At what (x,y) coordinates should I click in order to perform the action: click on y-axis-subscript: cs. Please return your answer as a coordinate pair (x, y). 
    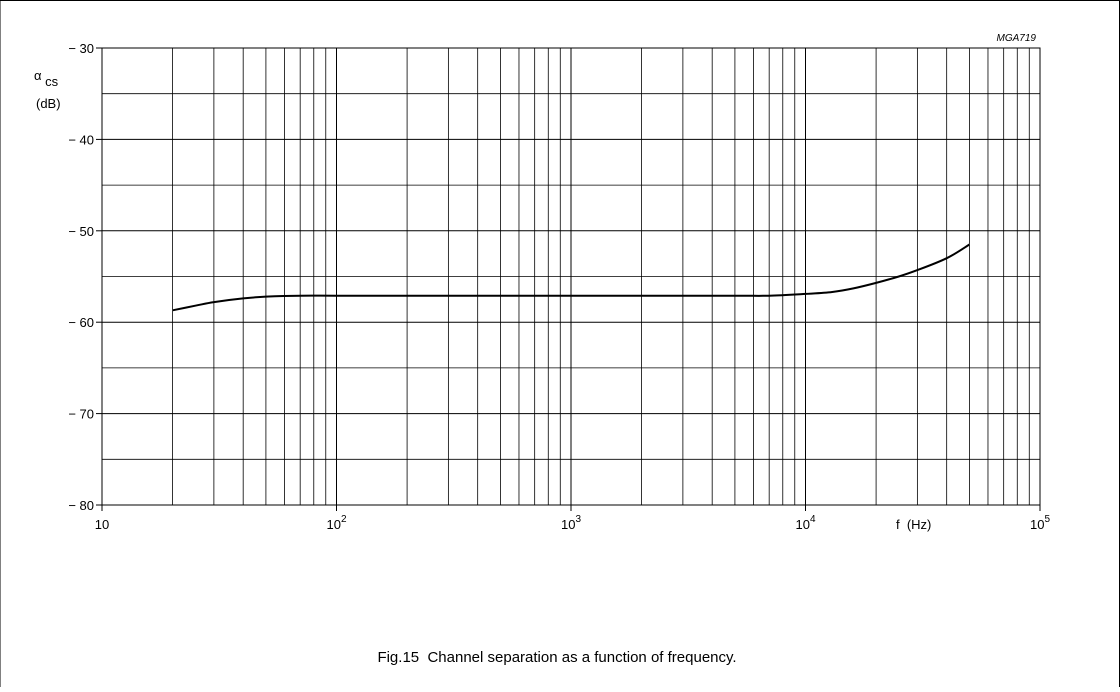
    Looking at the image, I should click on (52, 81).